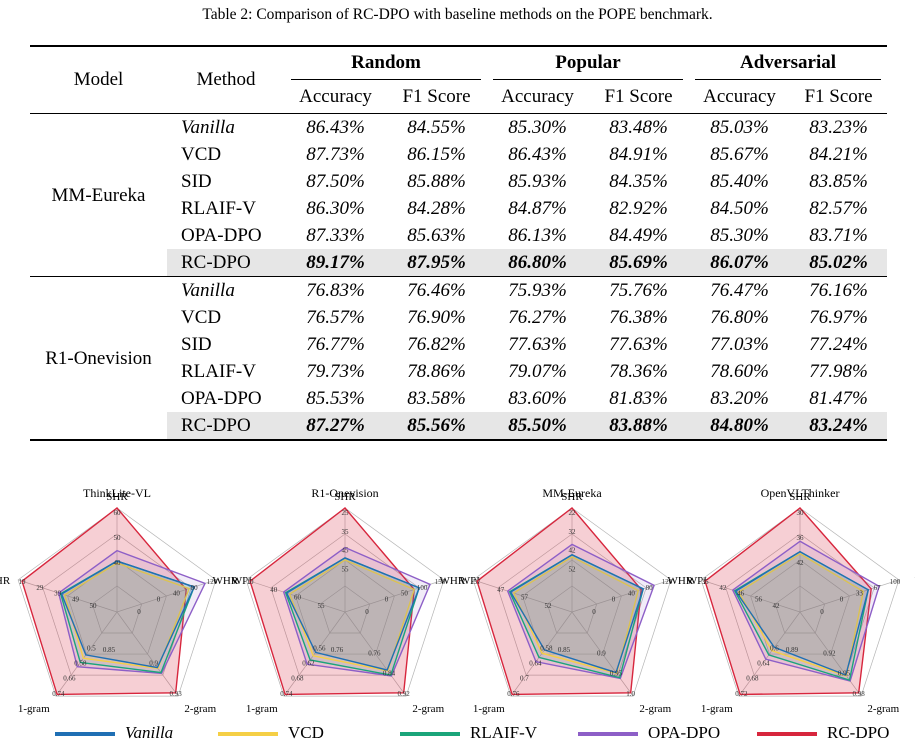 This screenshot has height=746, width=915. What do you see at coordinates (176, 694) in the screenshot?
I see `radar-tick-label: 0.93` at bounding box center [176, 694].